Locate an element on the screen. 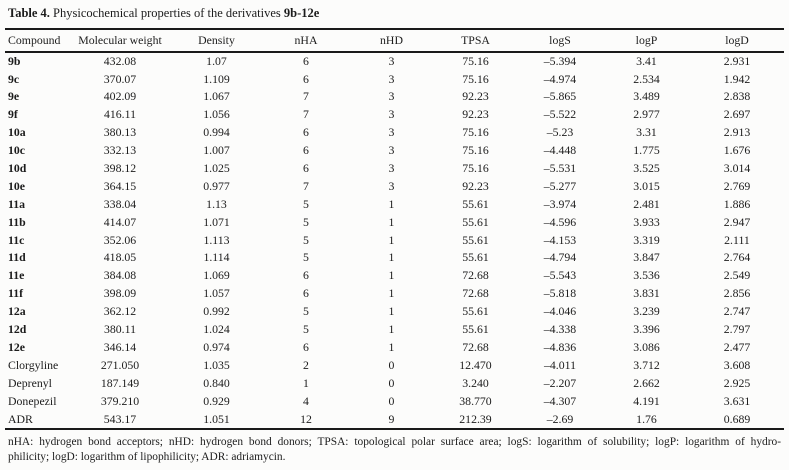  value-cell: 1.051 is located at coordinates (216, 418).